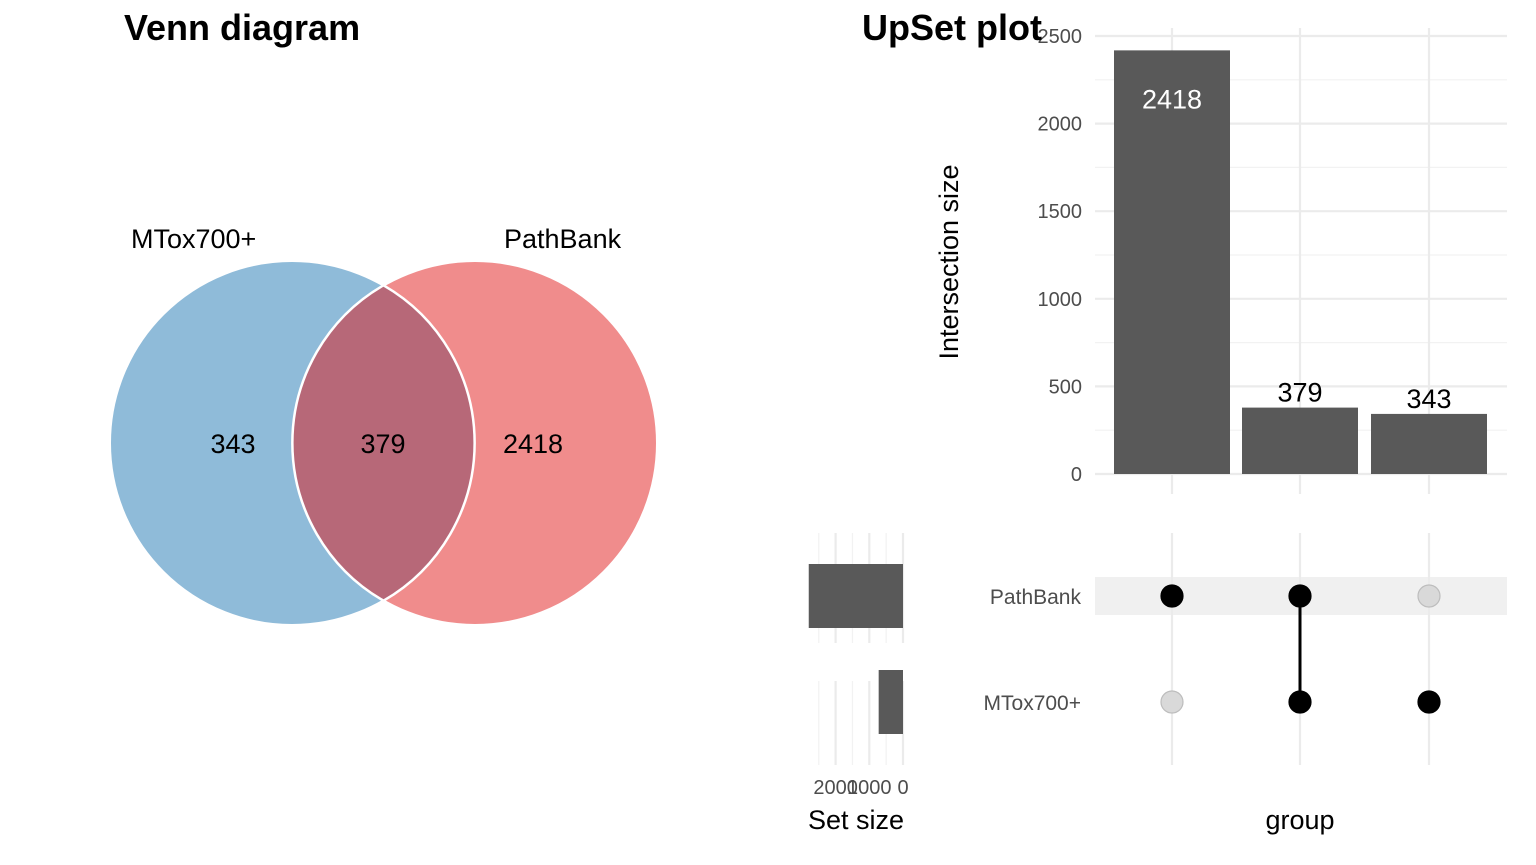 This screenshot has height=865, width=1536. I want to click on venn-set-label-pathbank: PathBank, so click(563, 239).